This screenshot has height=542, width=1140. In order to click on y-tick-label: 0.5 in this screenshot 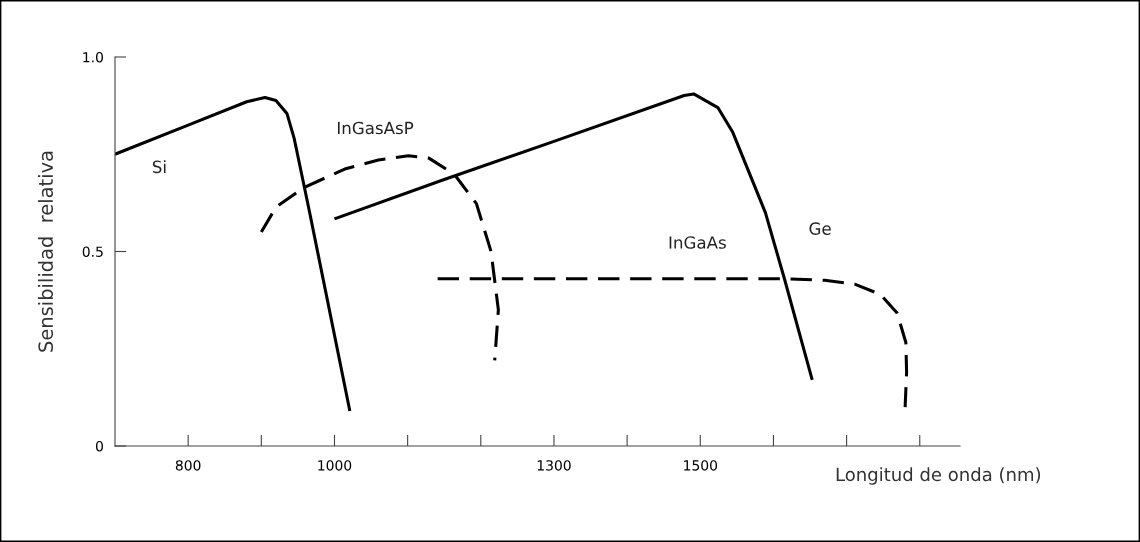, I will do `click(92, 251)`.